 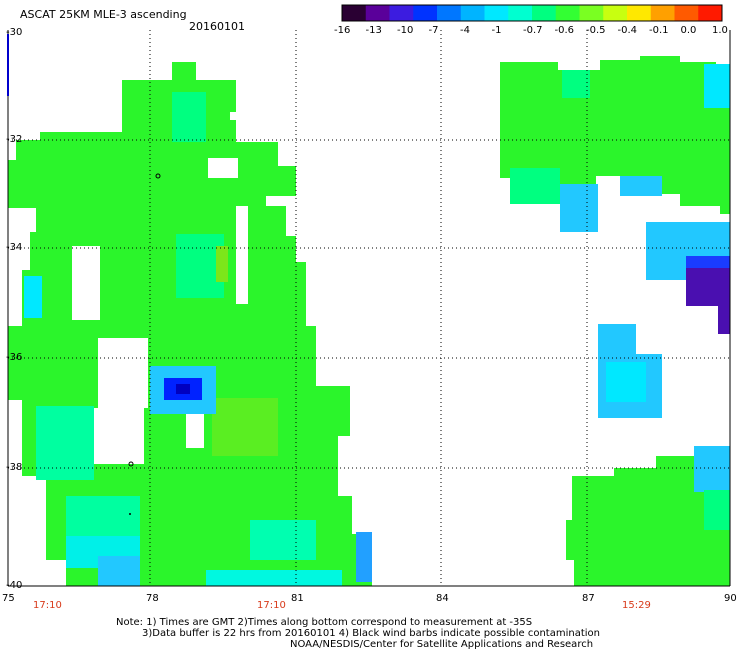 I want to click on colorbar-label: -13, so click(x=373, y=30).